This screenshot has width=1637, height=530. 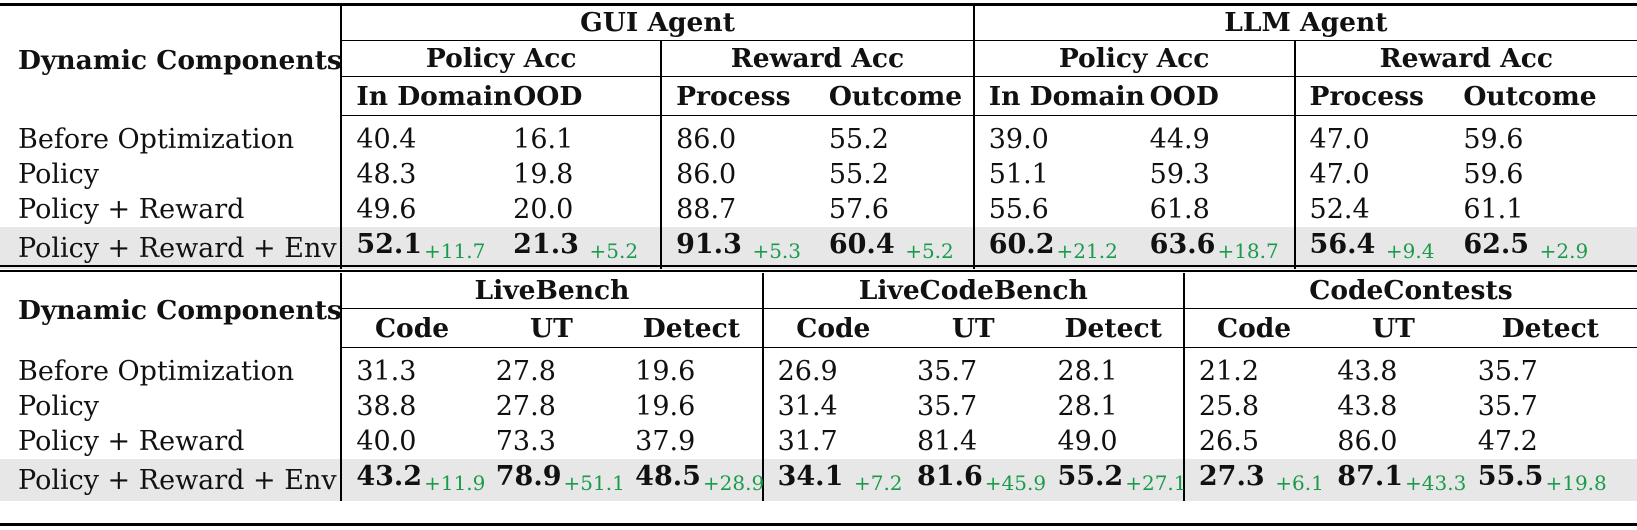 What do you see at coordinates (947, 441) in the screenshot?
I see `table-cell: 81.4` at bounding box center [947, 441].